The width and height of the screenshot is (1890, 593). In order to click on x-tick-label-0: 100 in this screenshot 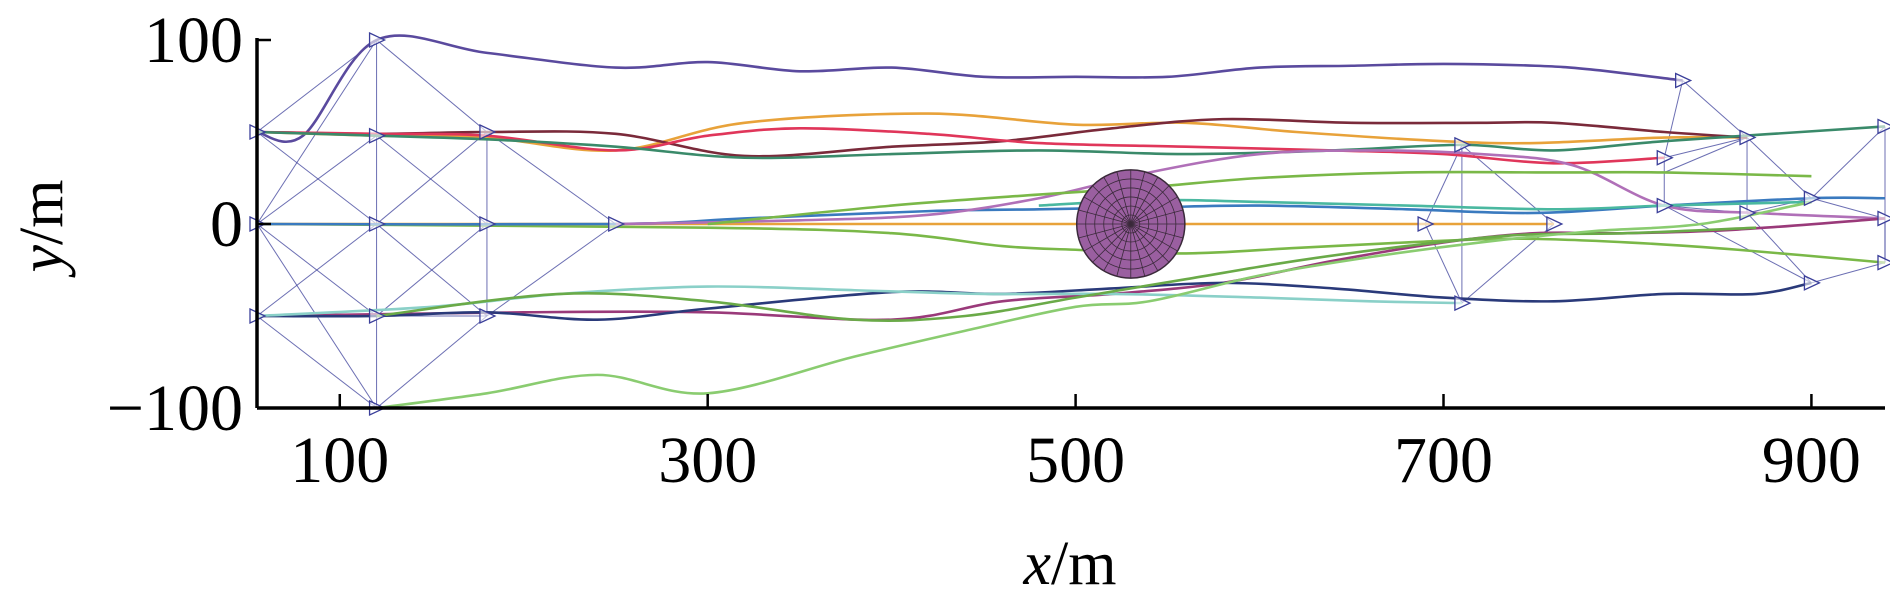, I will do `click(339, 460)`.